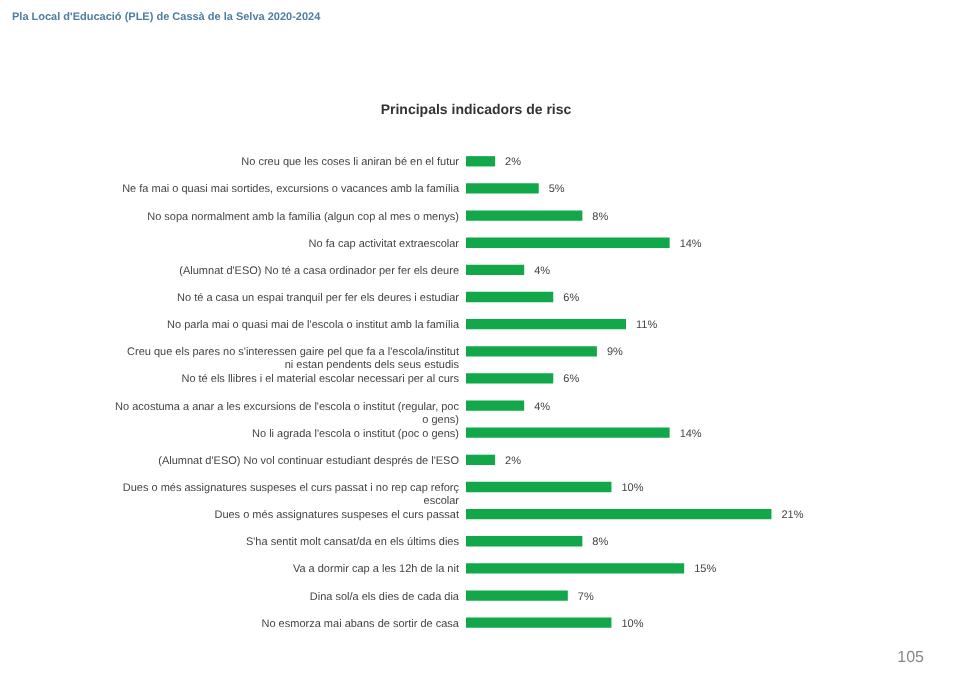  Describe the element at coordinates (910, 657) in the screenshot. I see `text: 105` at that location.